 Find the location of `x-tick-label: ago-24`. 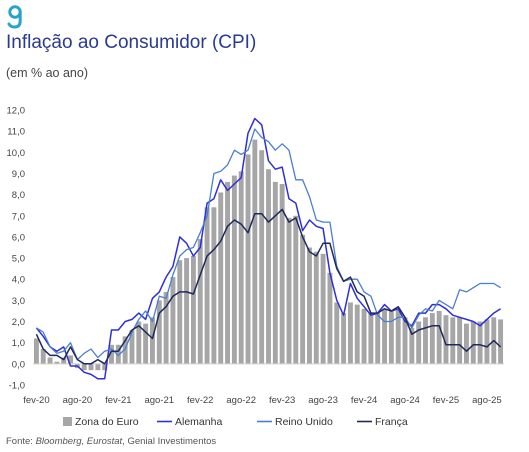

x-tick-label: ago-24 is located at coordinates (405, 400).